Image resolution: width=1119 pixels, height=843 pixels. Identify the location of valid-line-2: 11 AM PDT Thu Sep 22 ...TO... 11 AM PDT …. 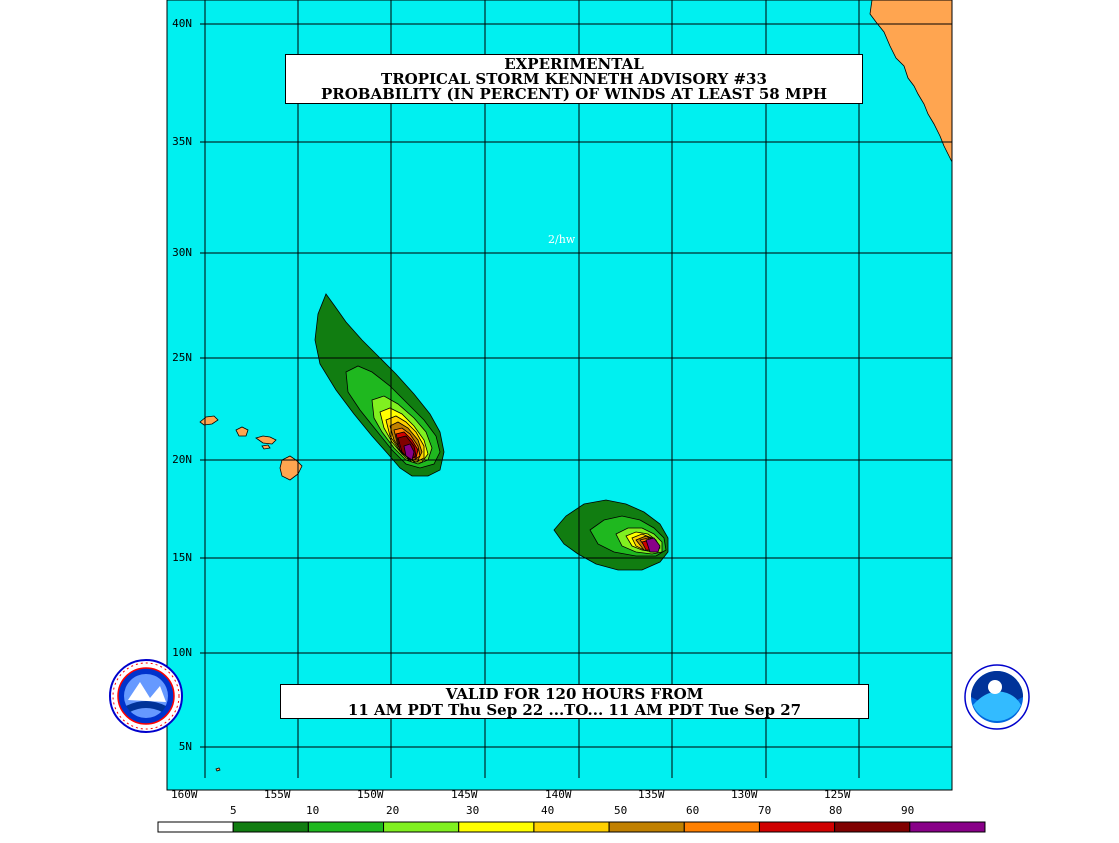
(574, 710).